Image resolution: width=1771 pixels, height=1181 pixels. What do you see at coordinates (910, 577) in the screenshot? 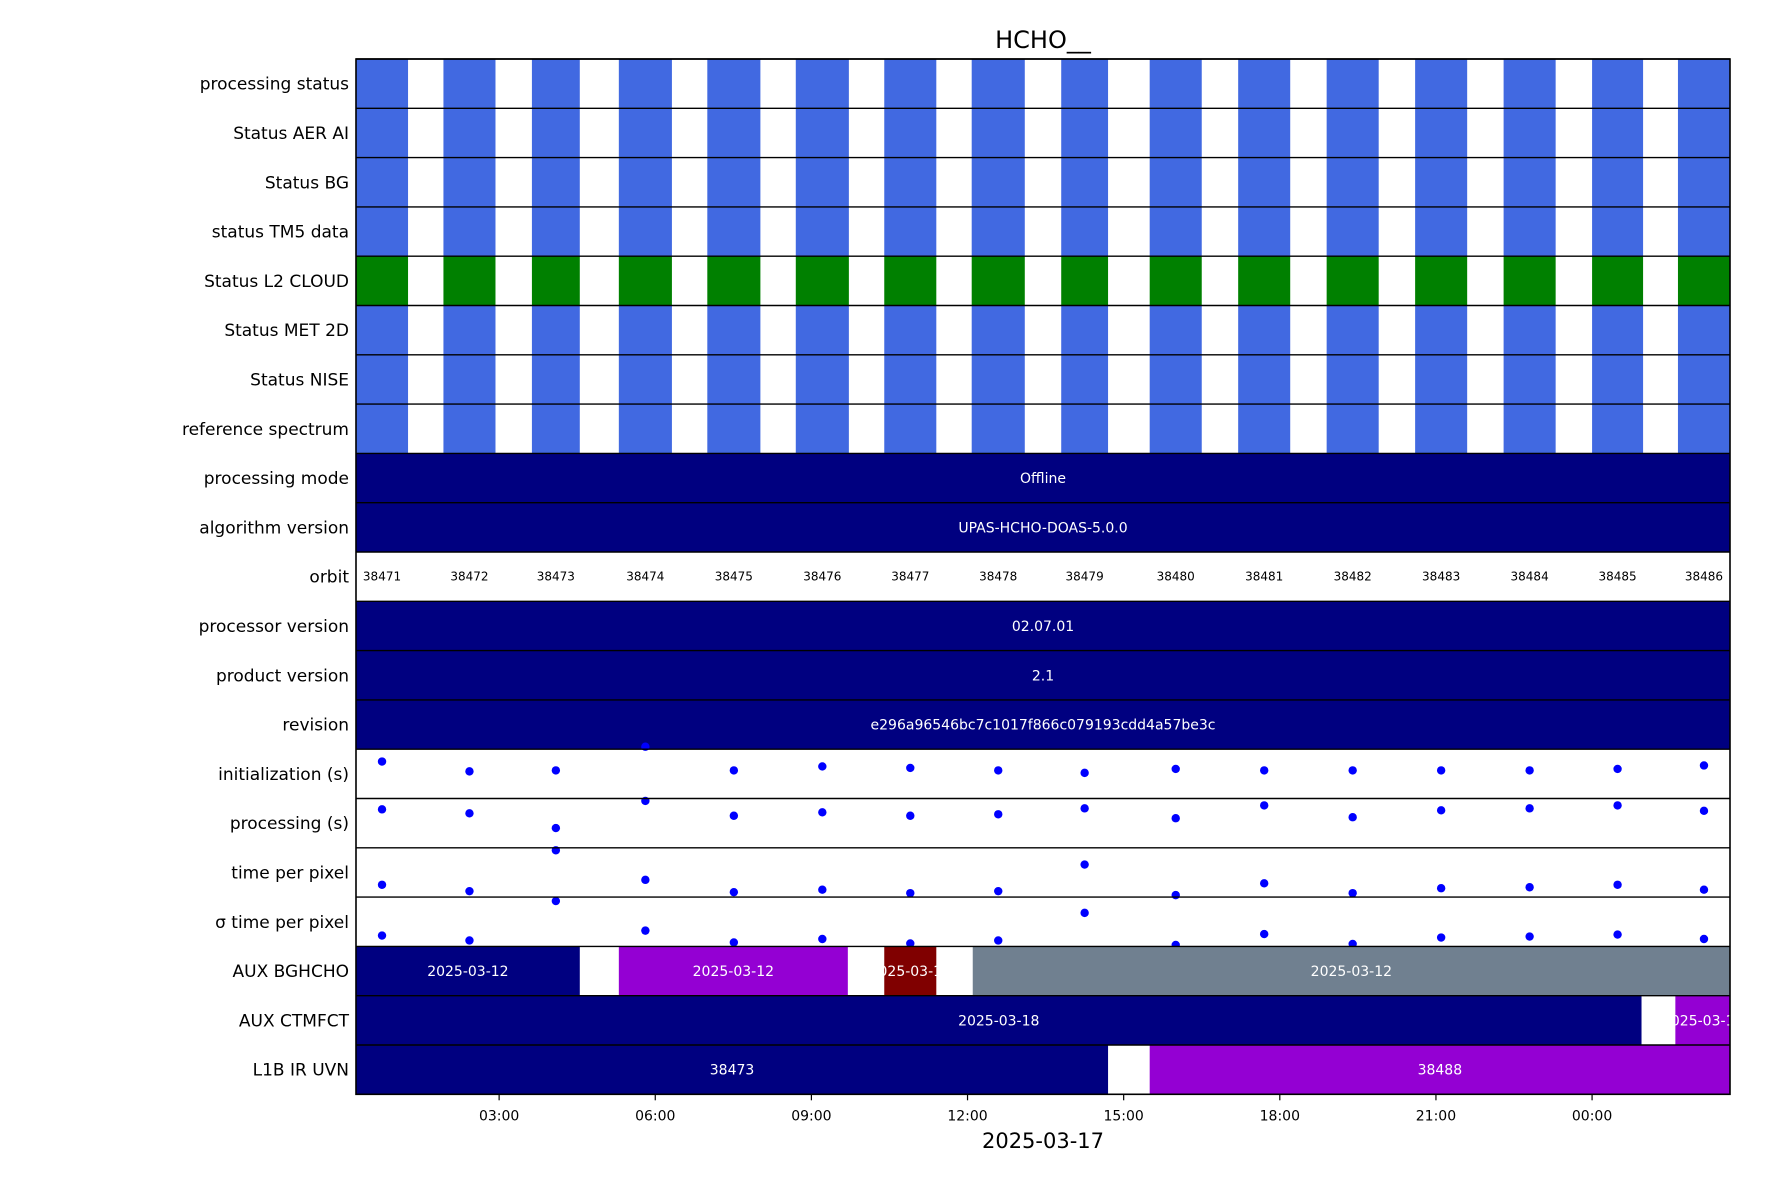
I see `orbit-label: 38477` at bounding box center [910, 577].